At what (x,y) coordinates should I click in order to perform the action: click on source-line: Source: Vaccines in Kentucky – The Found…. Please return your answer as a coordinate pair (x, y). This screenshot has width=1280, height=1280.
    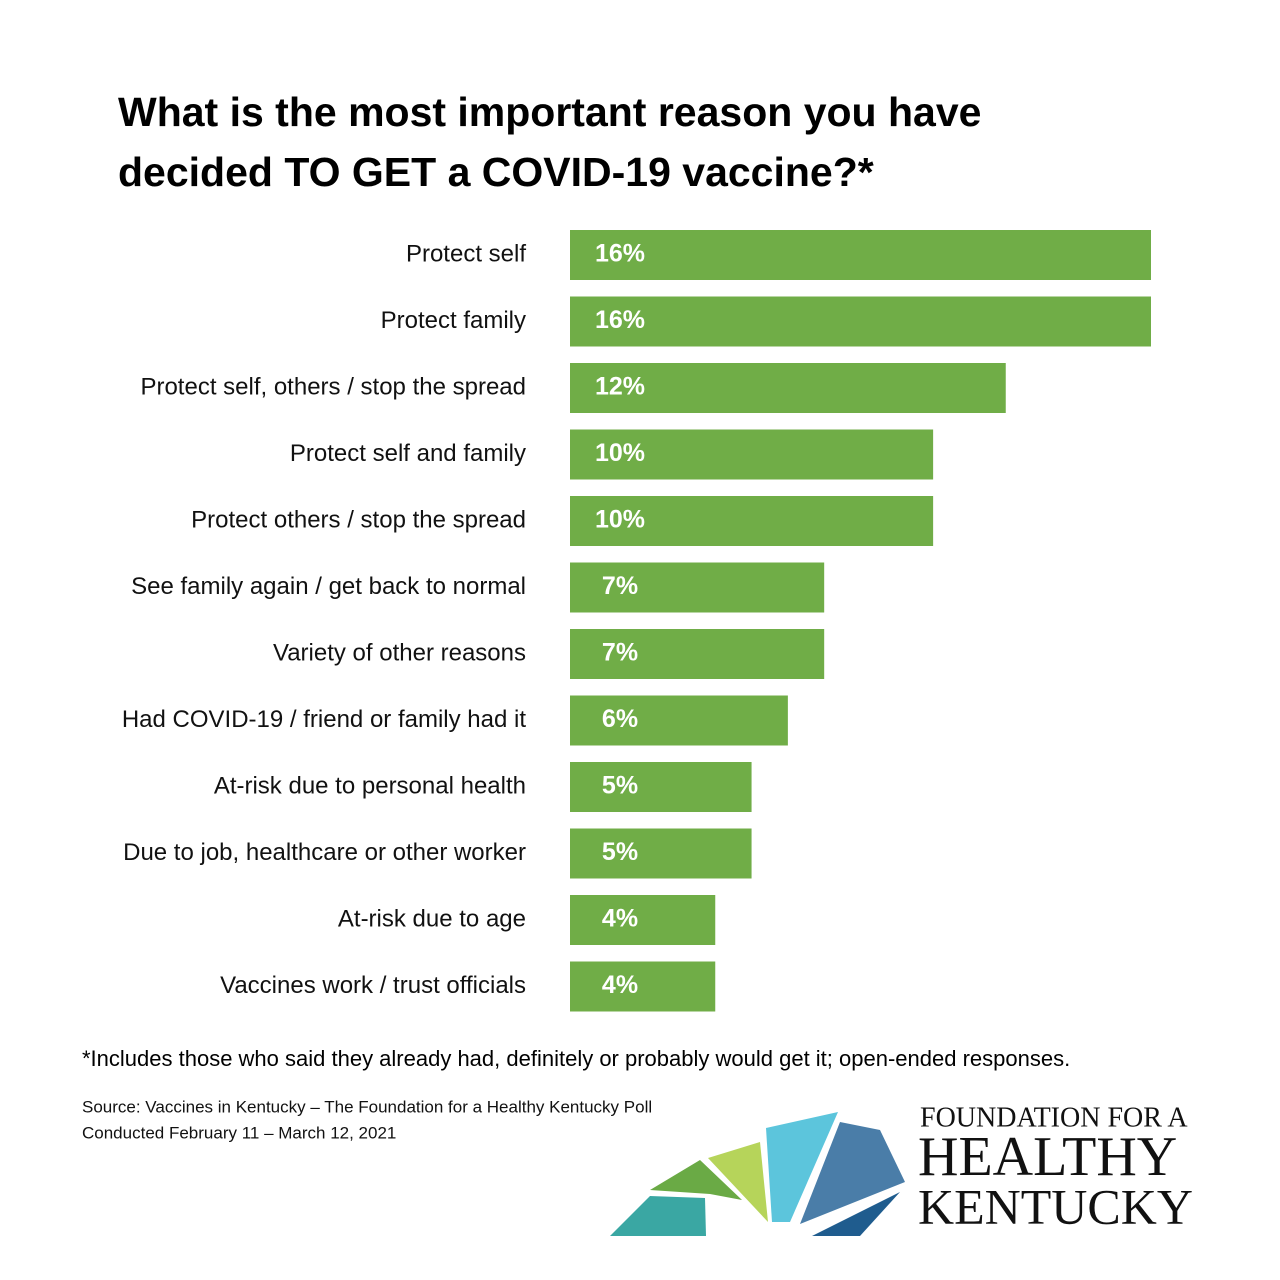
    Looking at the image, I should click on (367, 1106).